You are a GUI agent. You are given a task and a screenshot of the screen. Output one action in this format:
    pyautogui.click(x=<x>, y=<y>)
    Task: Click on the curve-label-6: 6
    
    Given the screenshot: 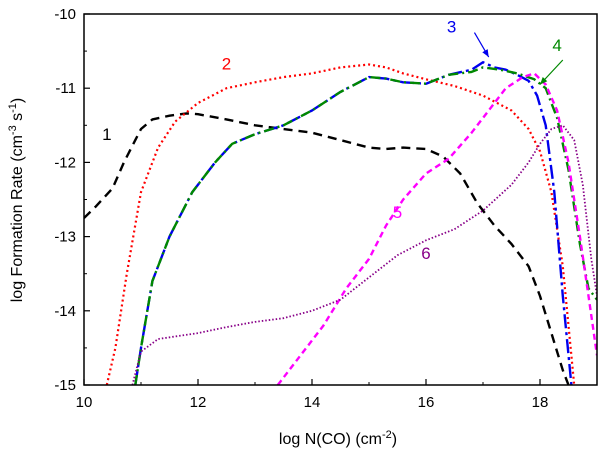 What is the action you would take?
    pyautogui.click(x=425, y=253)
    